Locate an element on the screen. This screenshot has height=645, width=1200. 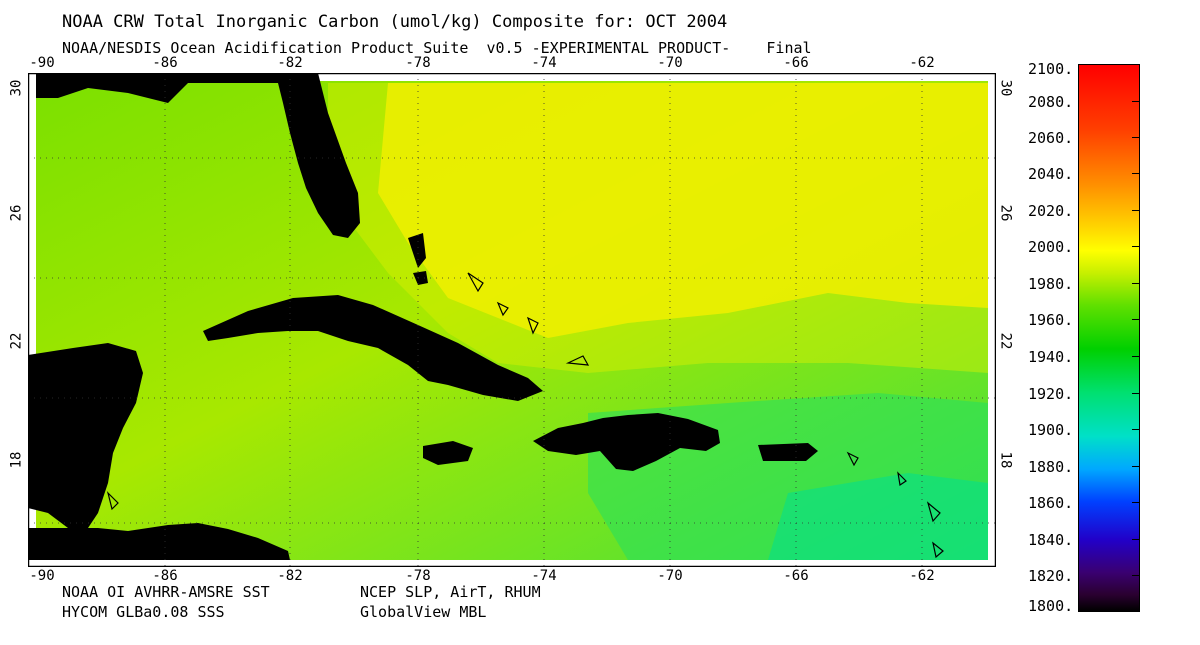
colorbar-label: 2080. is located at coordinates (1051, 102).